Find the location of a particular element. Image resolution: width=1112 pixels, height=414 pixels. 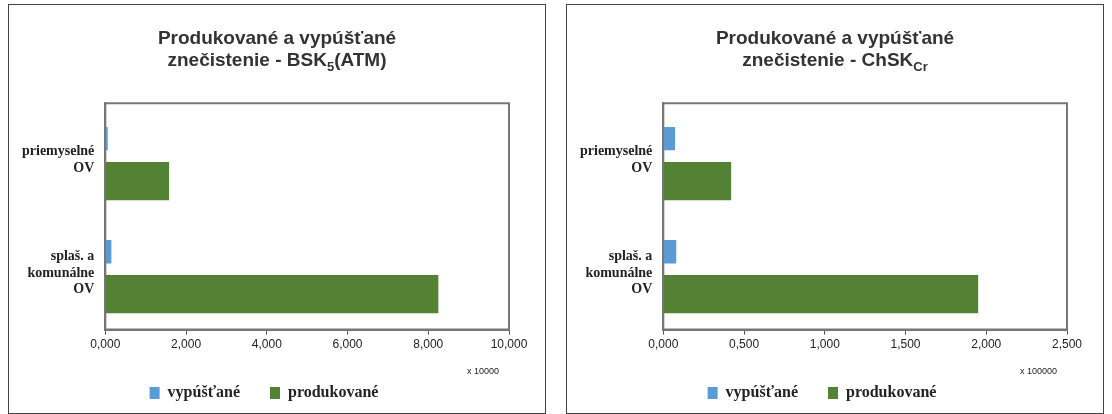

x-tick-label: 4,000 is located at coordinates (267, 344).